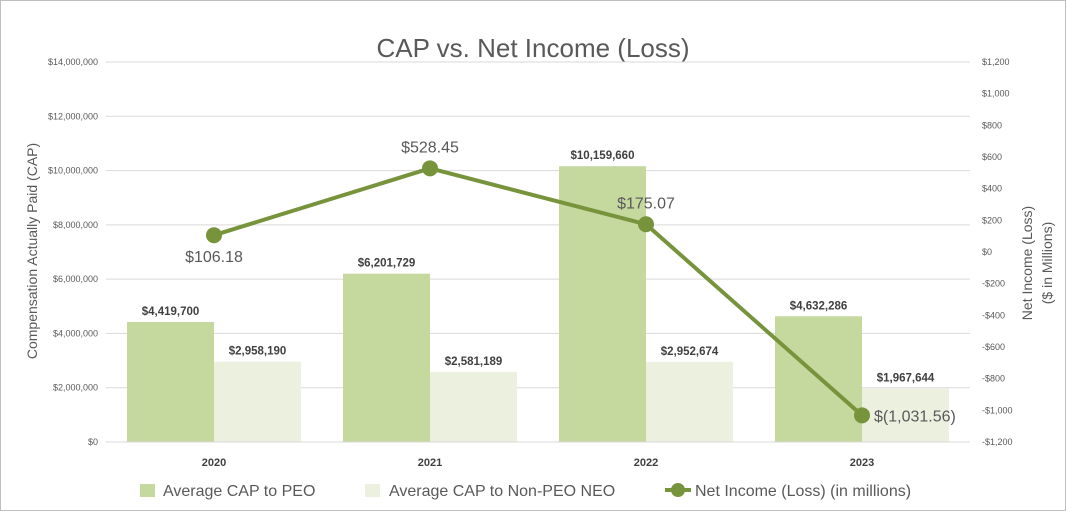 This screenshot has height=511, width=1066. I want to click on bar-label-peo-2022: $10,159,660, so click(603, 156).